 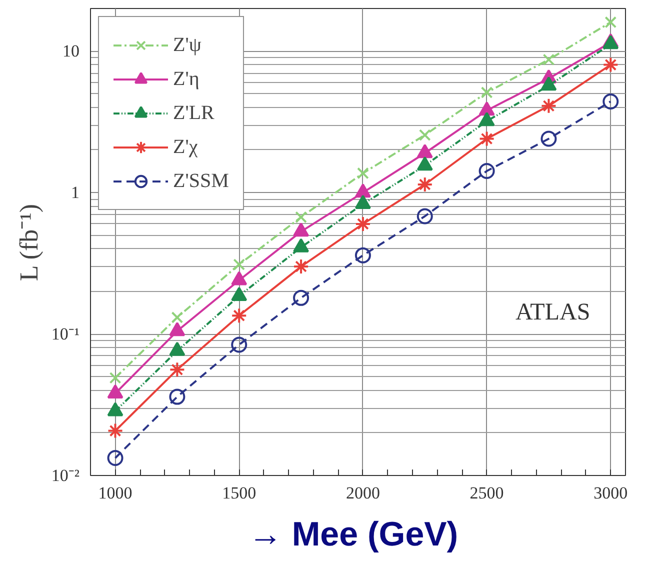 I want to click on y-tick-label: 1, so click(x=75, y=192).